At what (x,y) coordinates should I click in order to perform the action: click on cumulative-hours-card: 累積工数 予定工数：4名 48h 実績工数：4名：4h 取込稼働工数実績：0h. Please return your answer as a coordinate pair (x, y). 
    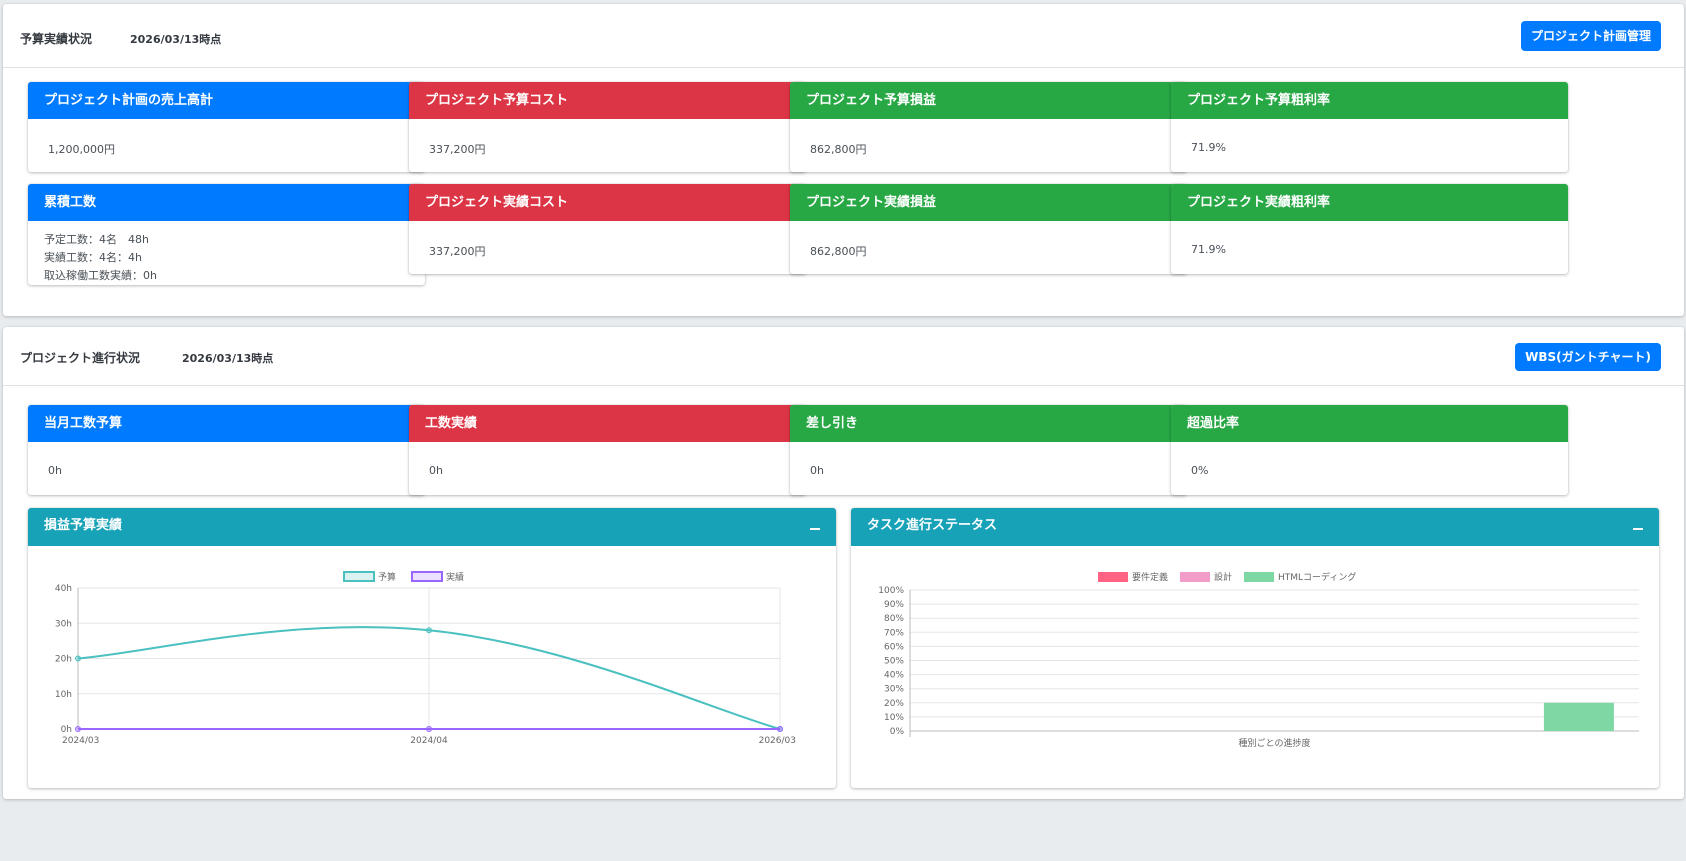
    Looking at the image, I should click on (226, 234).